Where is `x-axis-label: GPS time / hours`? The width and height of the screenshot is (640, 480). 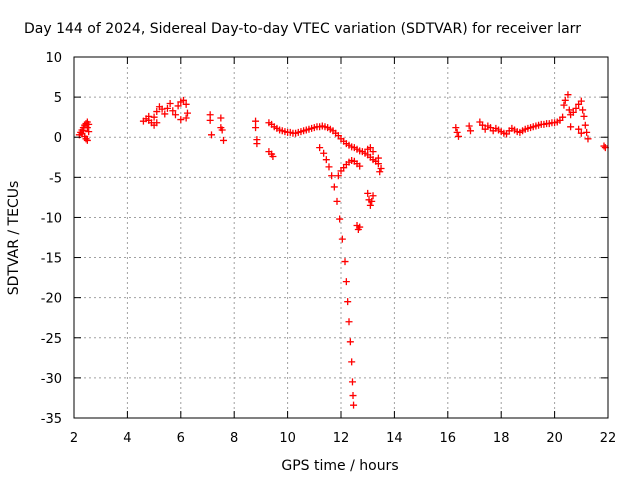
x-axis-label: GPS time / hours is located at coordinates (339, 466).